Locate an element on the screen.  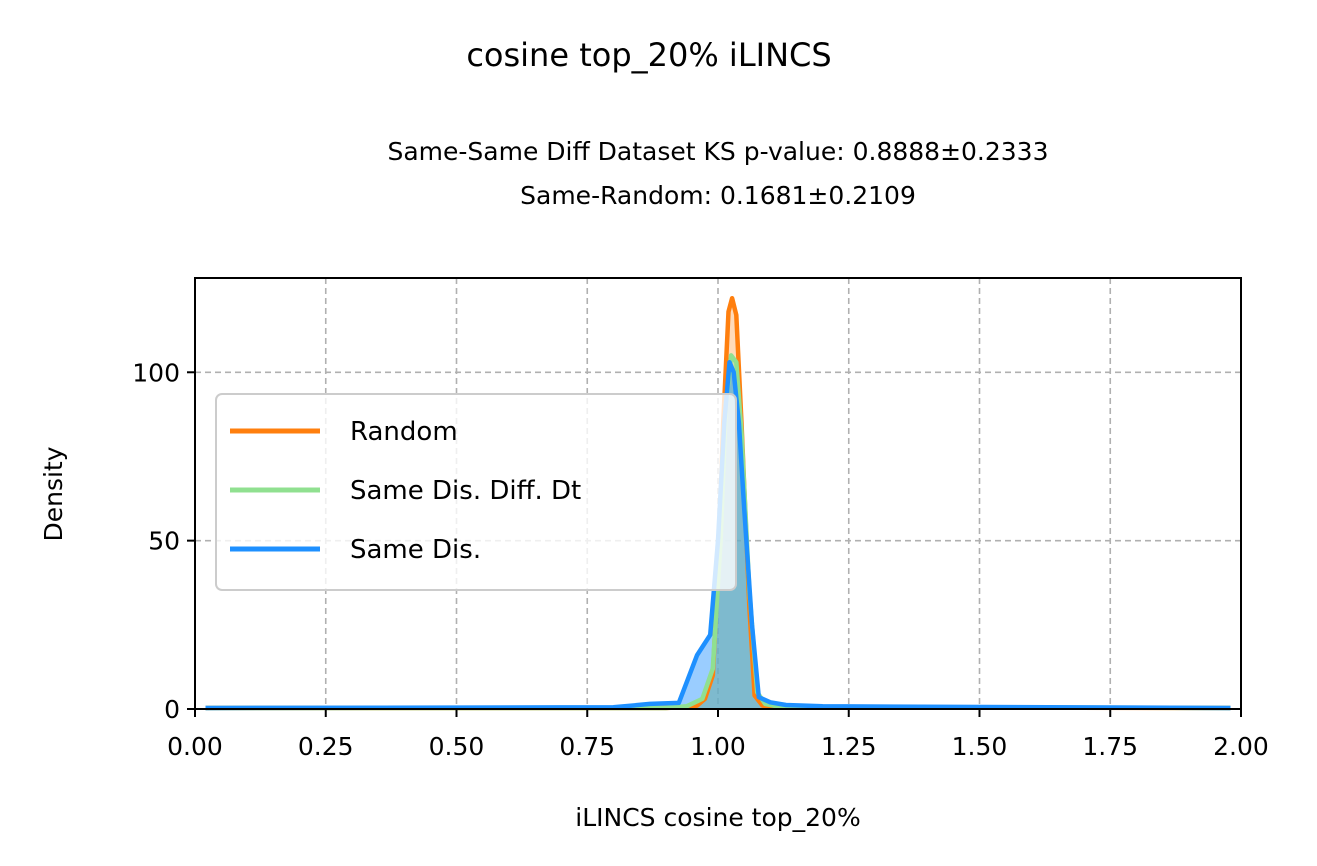
legend: Random Same Dis. Diff. Dt Same Dis. is located at coordinates (476, 492).